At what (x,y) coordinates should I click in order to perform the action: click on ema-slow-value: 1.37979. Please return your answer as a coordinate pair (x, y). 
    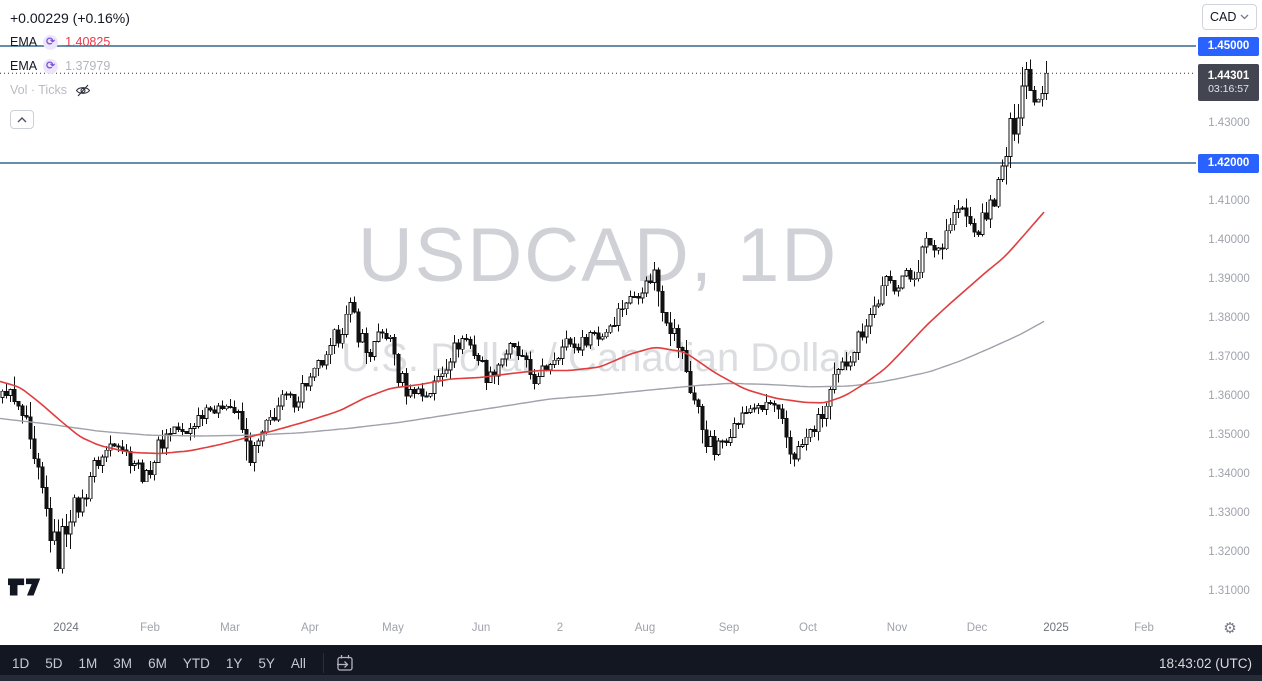
    Looking at the image, I should click on (88, 66).